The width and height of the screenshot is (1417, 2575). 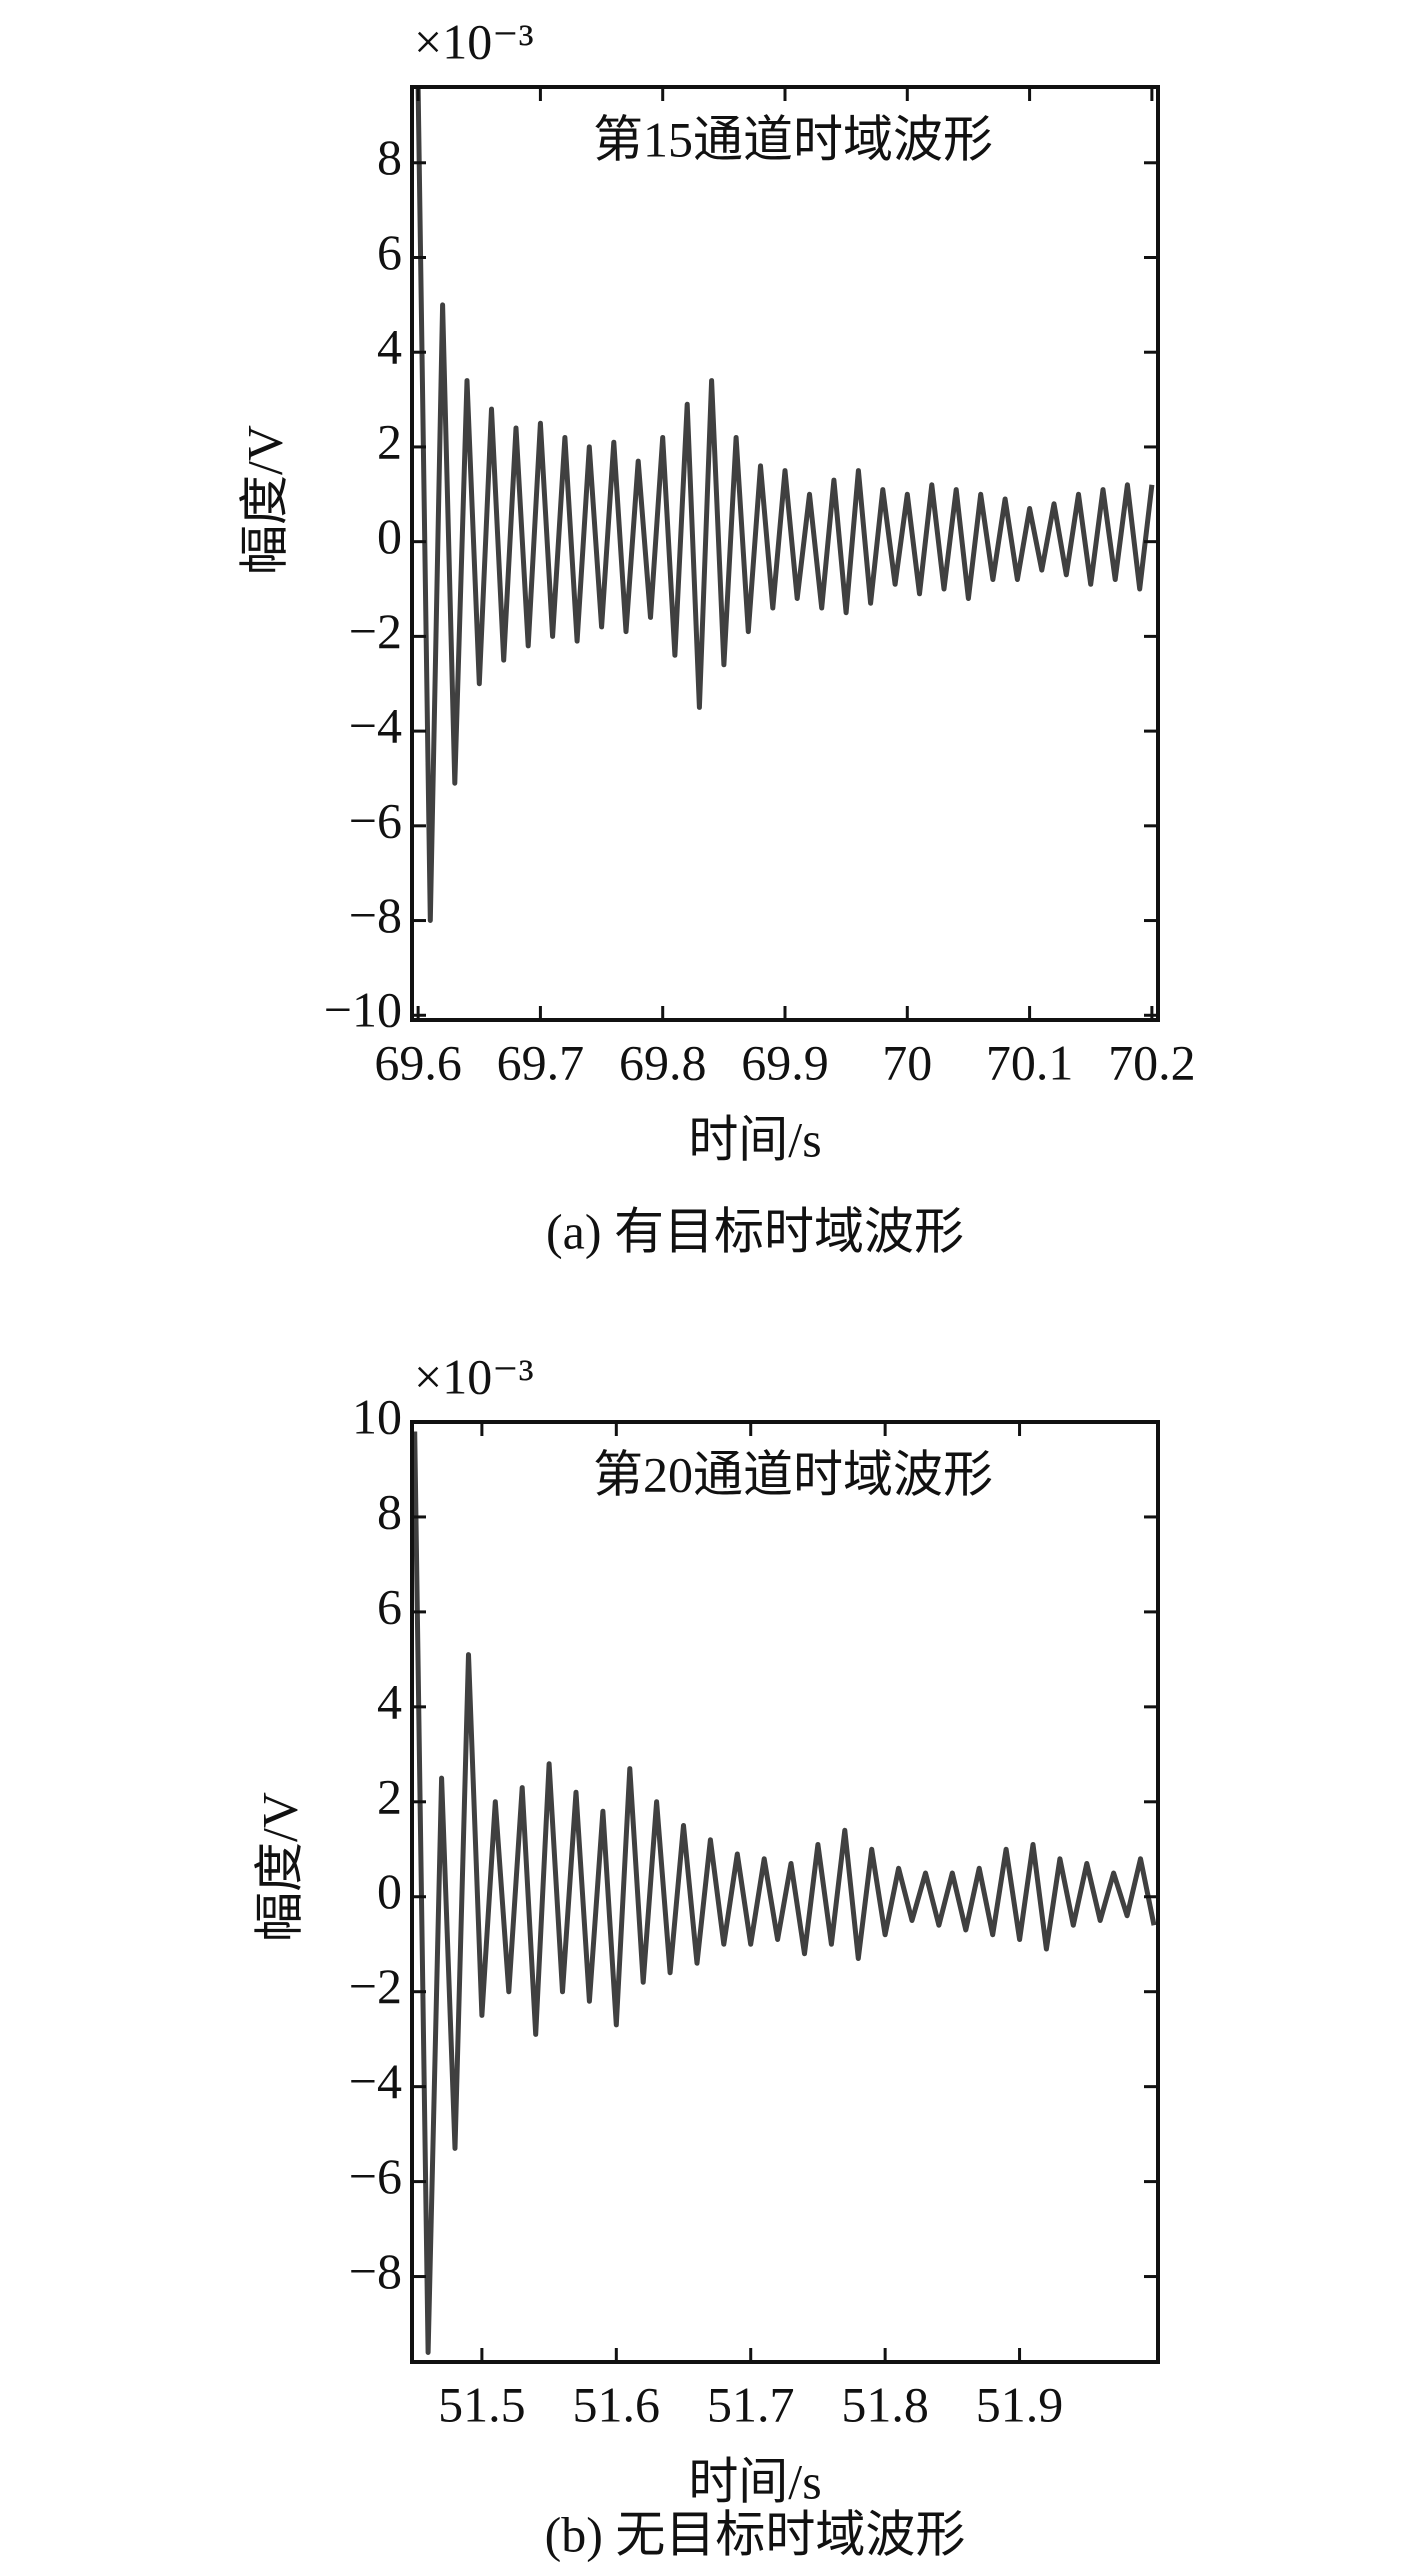 What do you see at coordinates (363, 1010) in the screenshot?
I see `y-tick-label: −10` at bounding box center [363, 1010].